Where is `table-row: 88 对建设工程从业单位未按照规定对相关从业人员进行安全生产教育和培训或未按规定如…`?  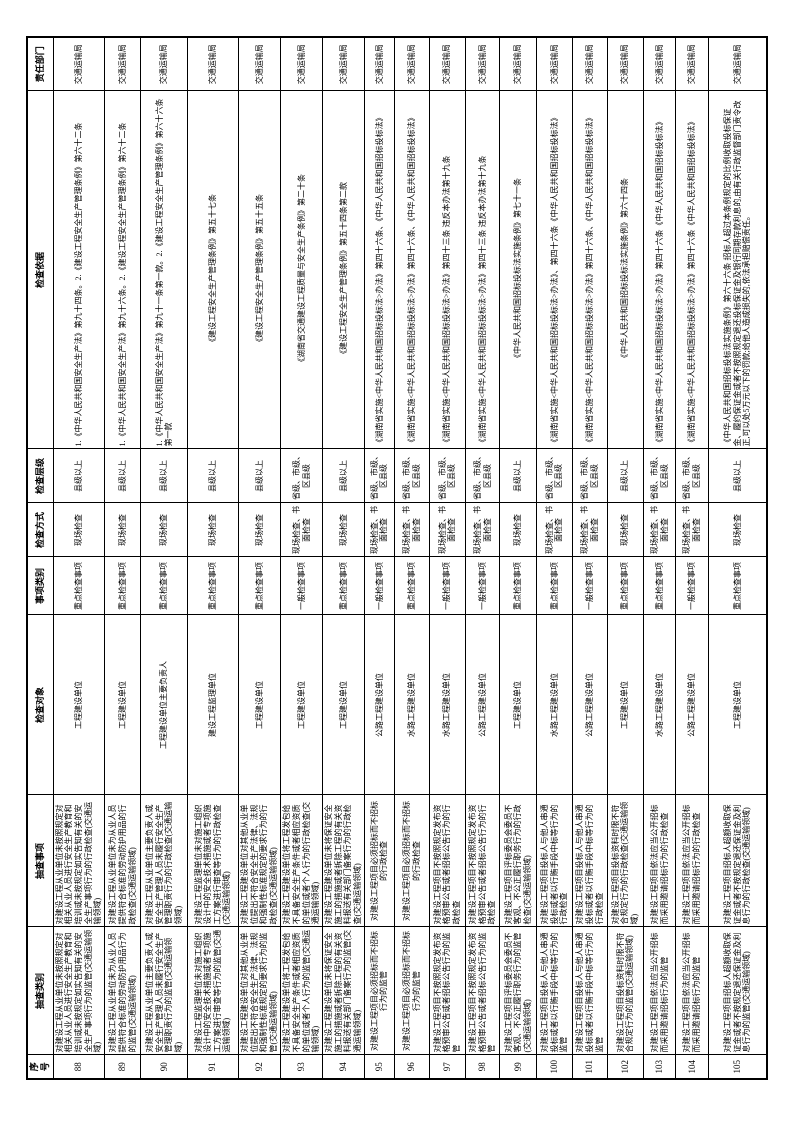
table-row: 88 对建设工程从业单位未按照规定对相关从业人员进行安全生产教育和培训或未按规定如… is located at coordinates (79, 558).